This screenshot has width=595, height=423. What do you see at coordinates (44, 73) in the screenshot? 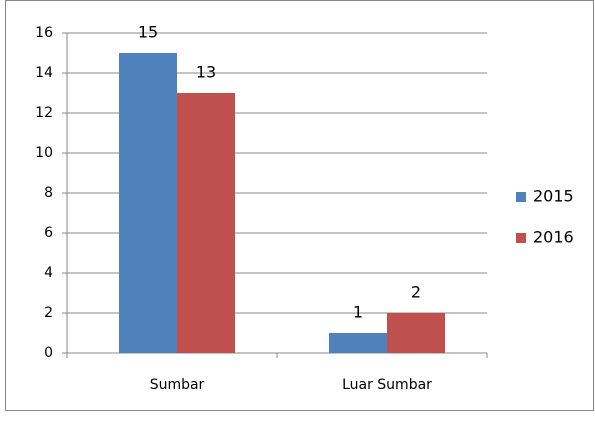
I see `y-tick-label: 14` at bounding box center [44, 73].